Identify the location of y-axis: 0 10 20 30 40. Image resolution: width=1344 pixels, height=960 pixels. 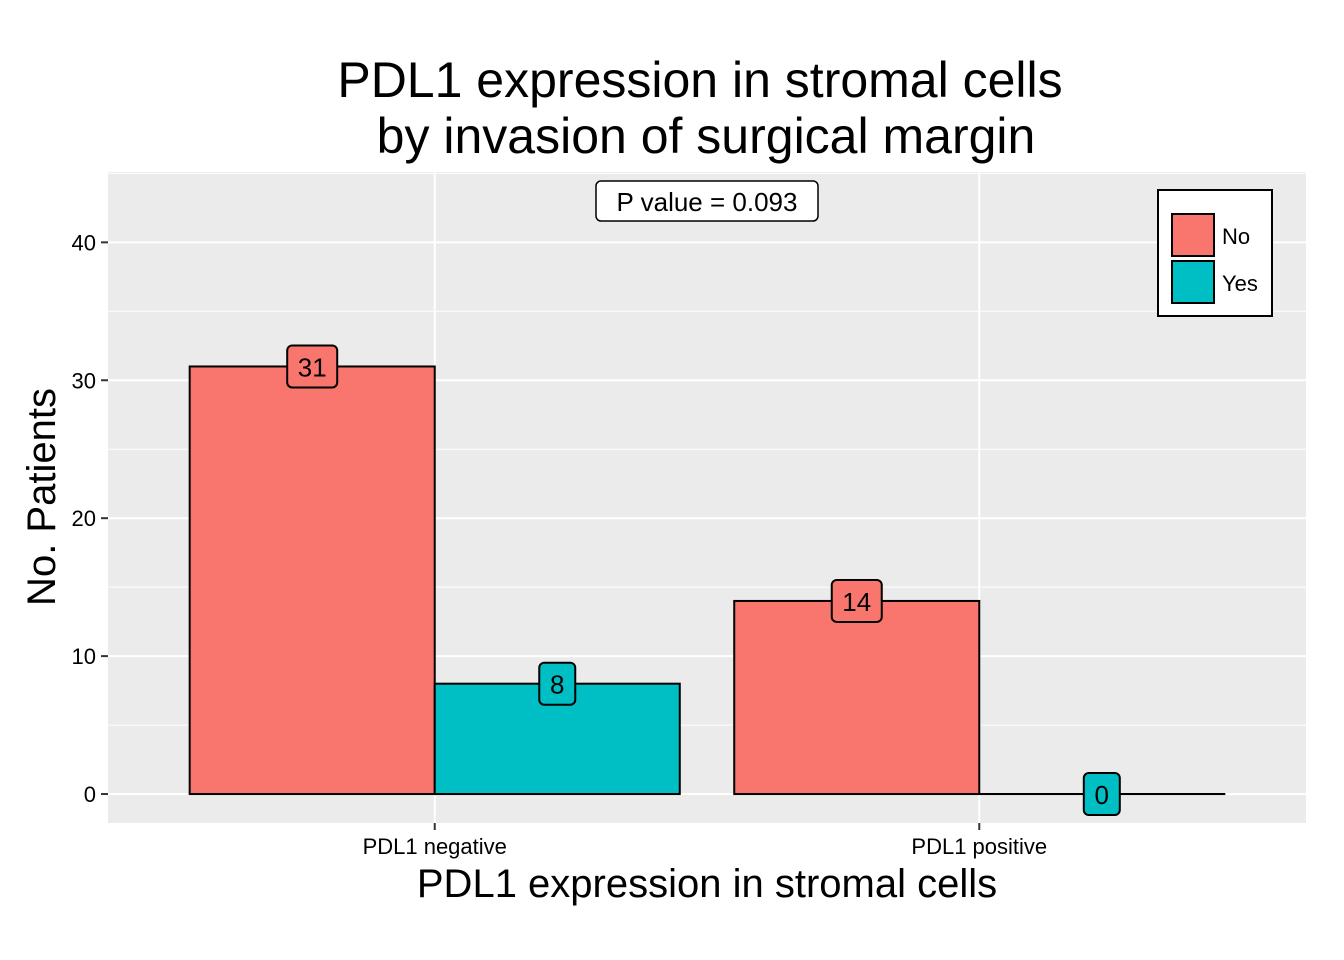
(90, 518).